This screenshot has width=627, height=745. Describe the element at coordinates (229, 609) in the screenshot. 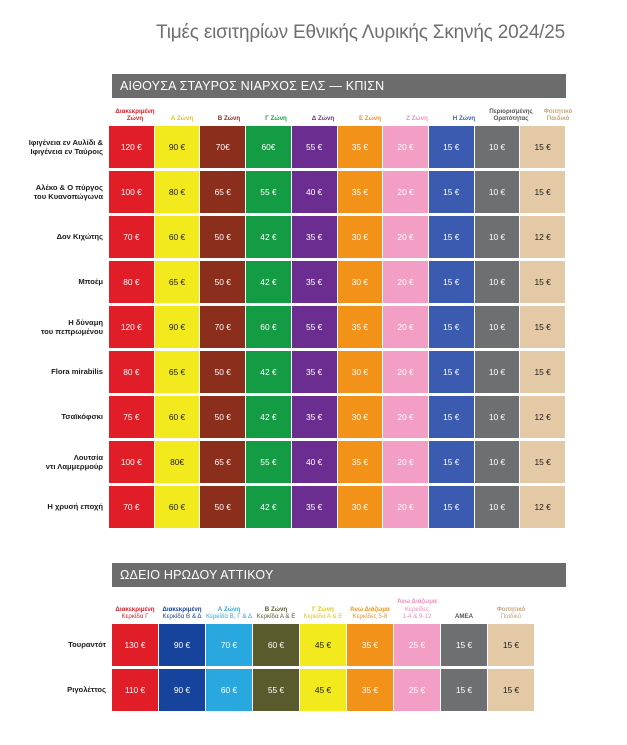

I see `column-header-text: Α Ζώνη` at that location.